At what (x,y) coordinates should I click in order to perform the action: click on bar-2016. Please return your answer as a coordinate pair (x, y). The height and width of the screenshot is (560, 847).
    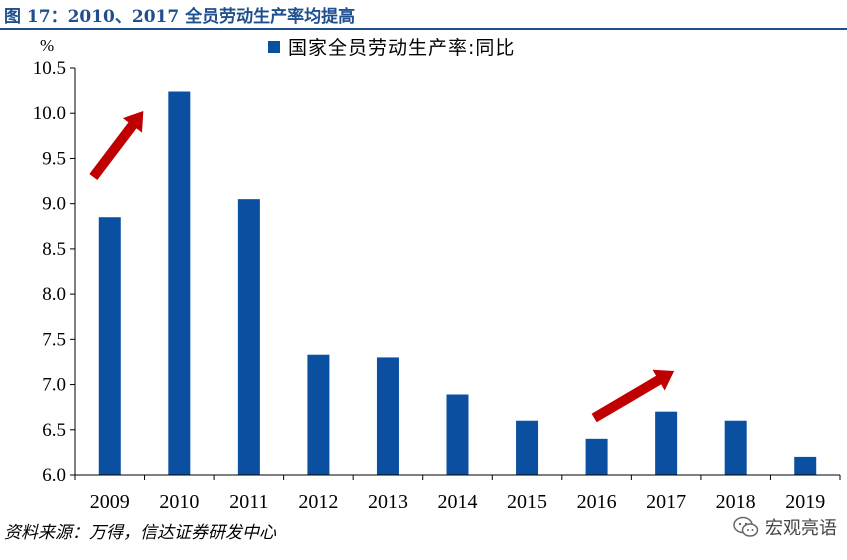
    Looking at the image, I should click on (596, 456).